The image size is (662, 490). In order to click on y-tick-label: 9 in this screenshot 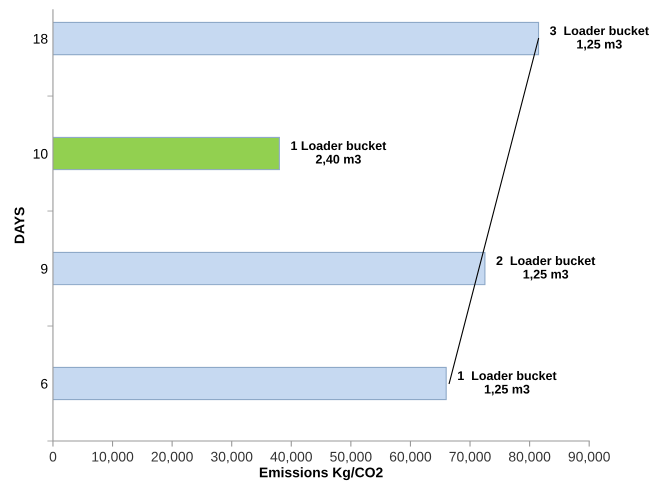, I will do `click(44, 269)`.